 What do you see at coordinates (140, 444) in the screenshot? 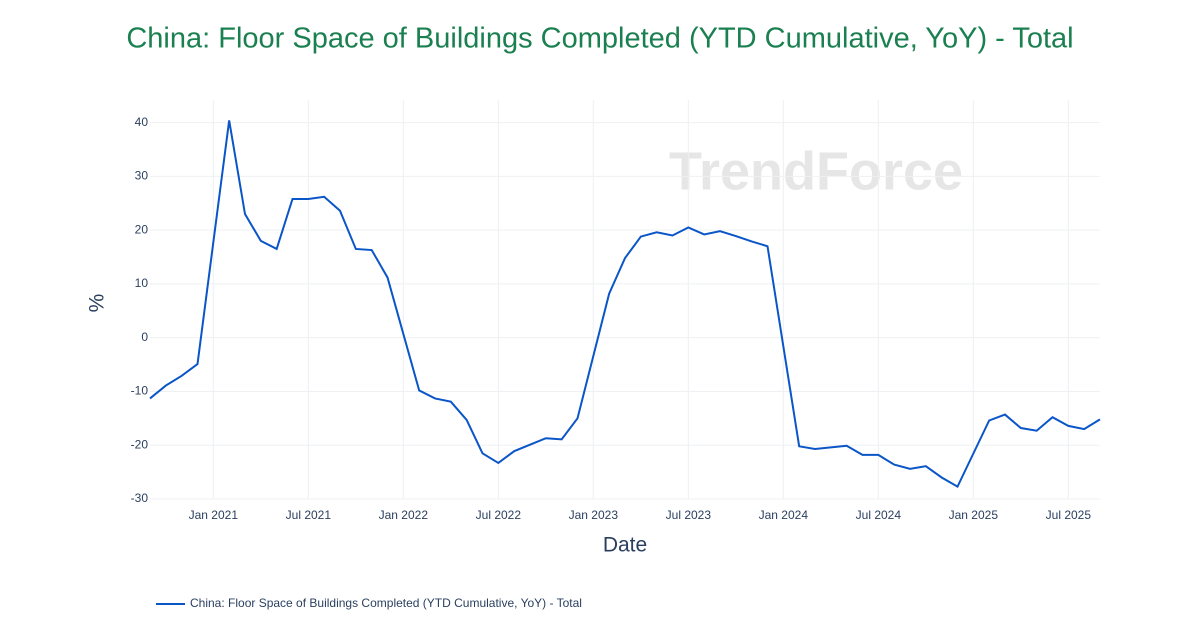
I see `y-tick-label: -20` at bounding box center [140, 444].